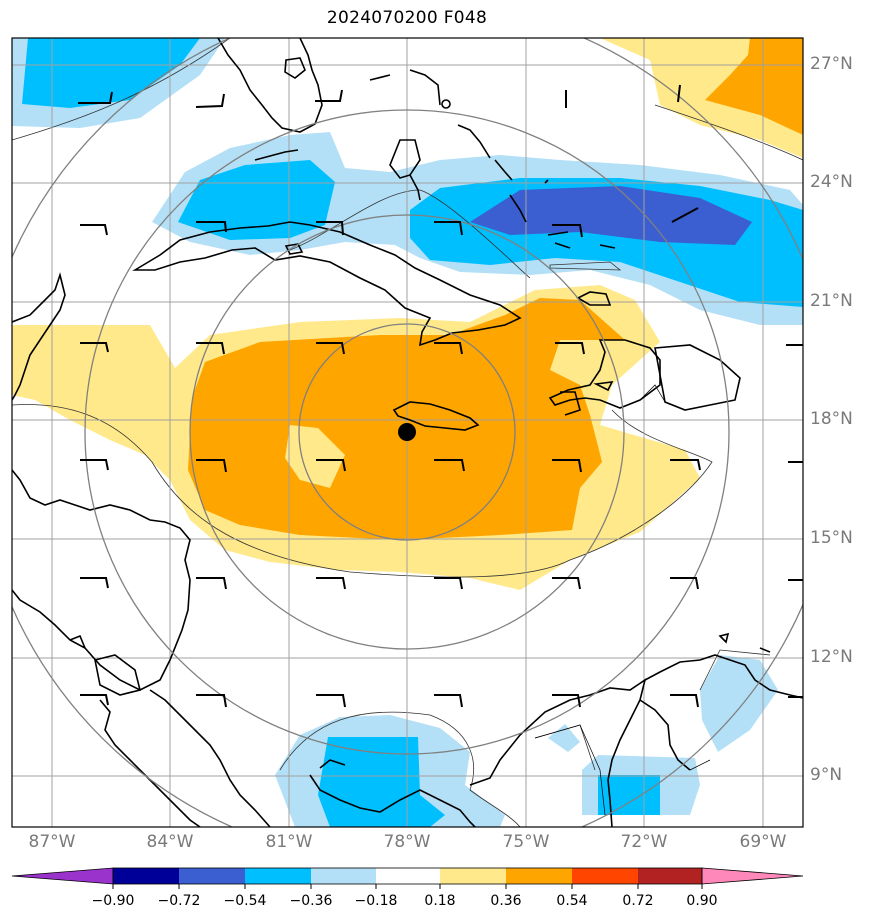  Describe the element at coordinates (702, 901) in the screenshot. I see `colorbar-tick-label: 0.90` at that location.